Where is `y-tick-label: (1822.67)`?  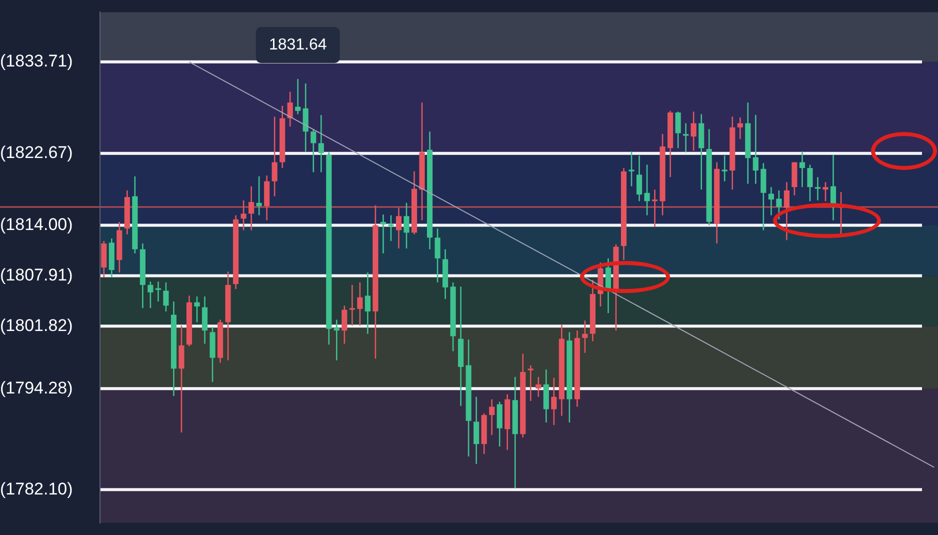
y-tick-label: (1822.67) is located at coordinates (36, 152).